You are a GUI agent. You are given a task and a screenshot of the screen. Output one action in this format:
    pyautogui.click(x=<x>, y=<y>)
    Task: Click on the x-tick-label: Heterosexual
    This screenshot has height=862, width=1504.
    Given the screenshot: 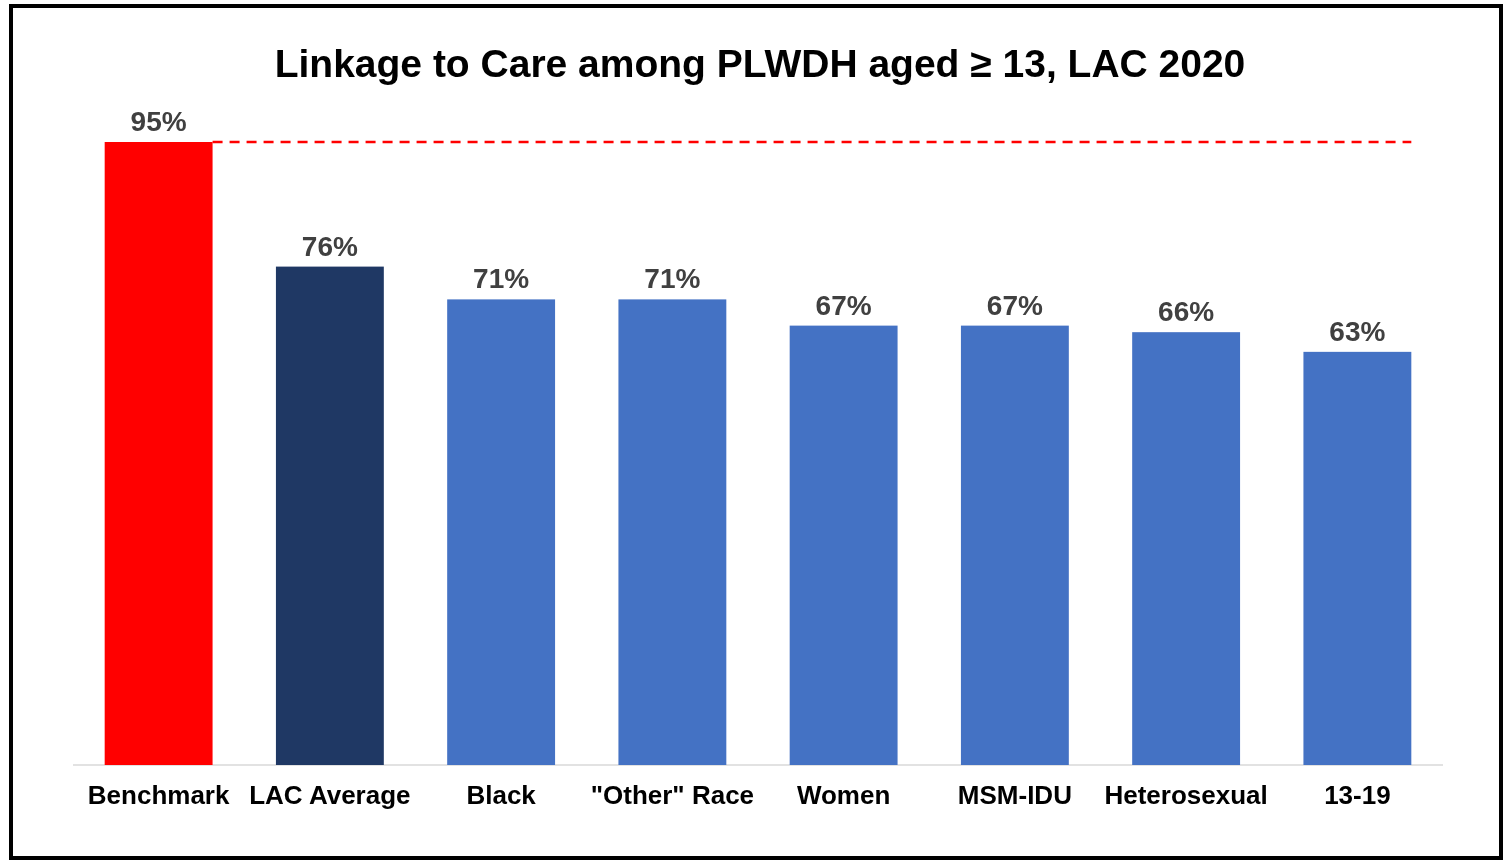 What is the action you would take?
    pyautogui.click(x=1186, y=795)
    